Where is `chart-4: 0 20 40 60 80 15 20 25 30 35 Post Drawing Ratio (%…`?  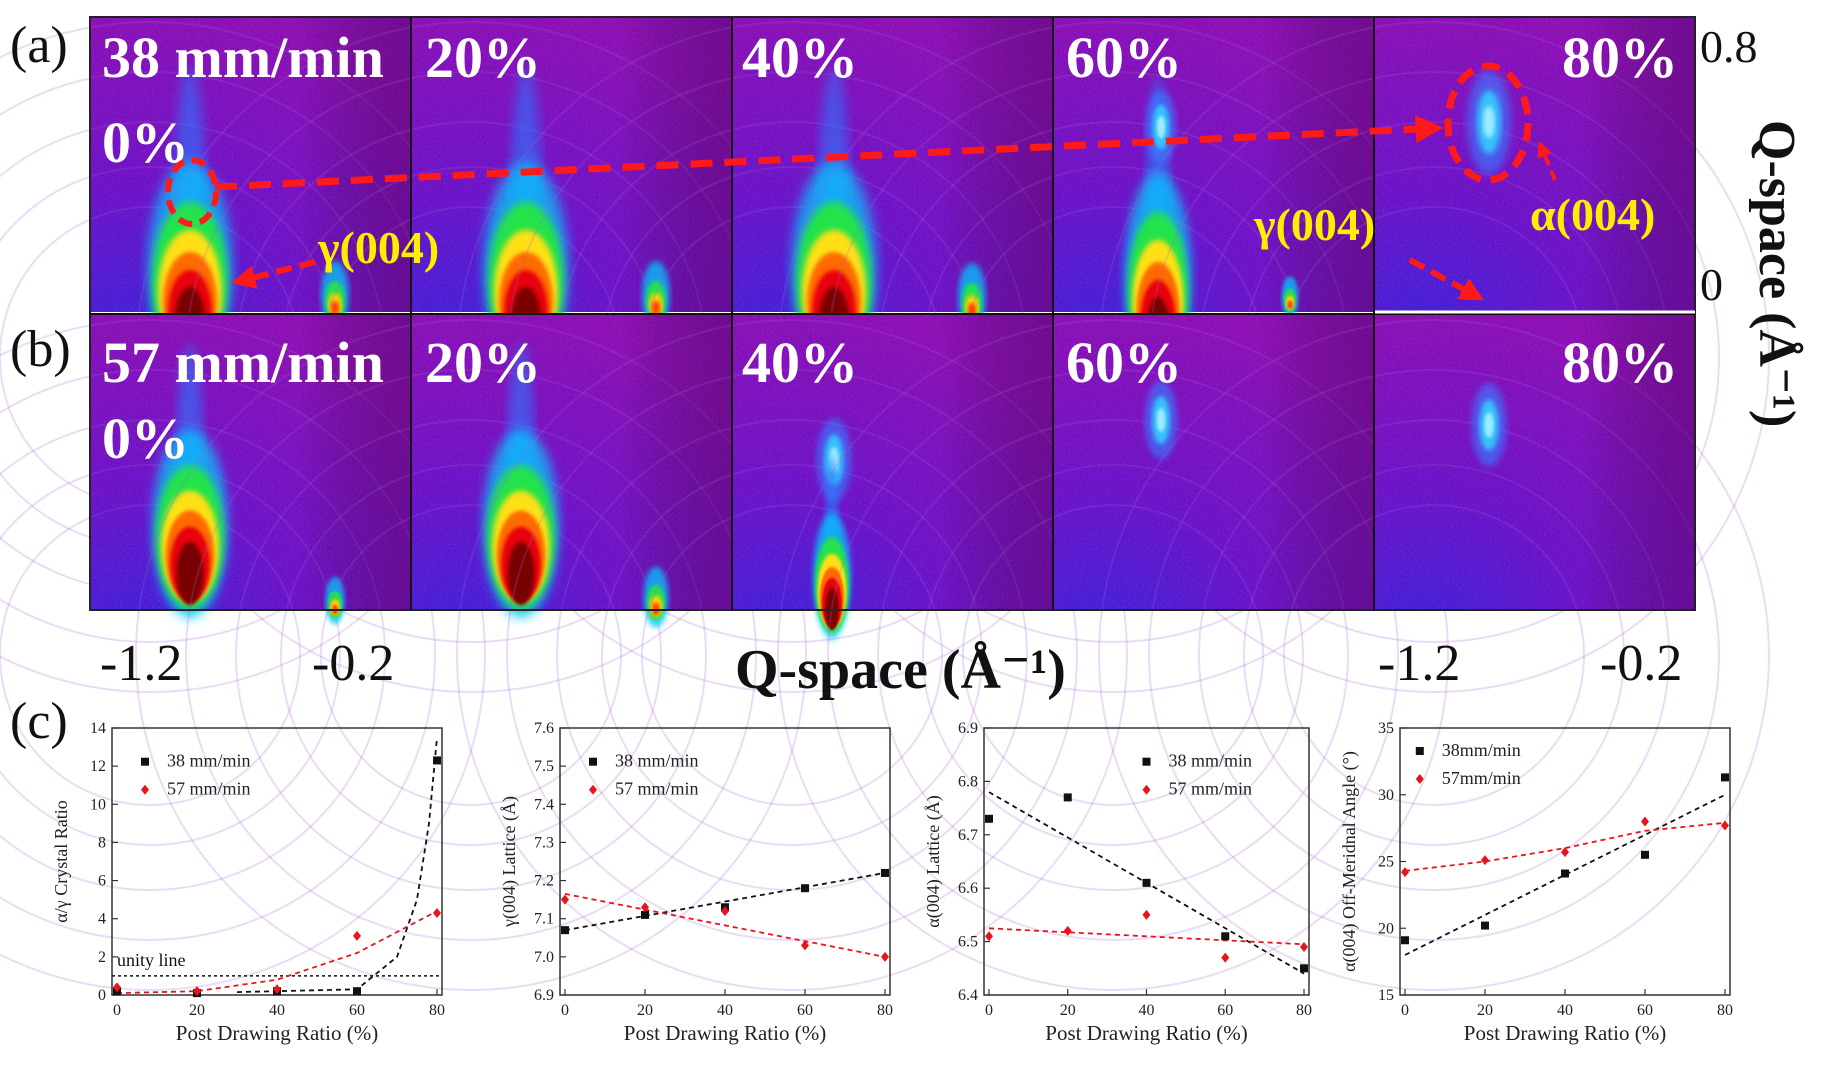 chart-4: 0 20 40 60 80 15 20 25 30 35 Post Drawing Ratio (%… is located at coordinates (1536, 882).